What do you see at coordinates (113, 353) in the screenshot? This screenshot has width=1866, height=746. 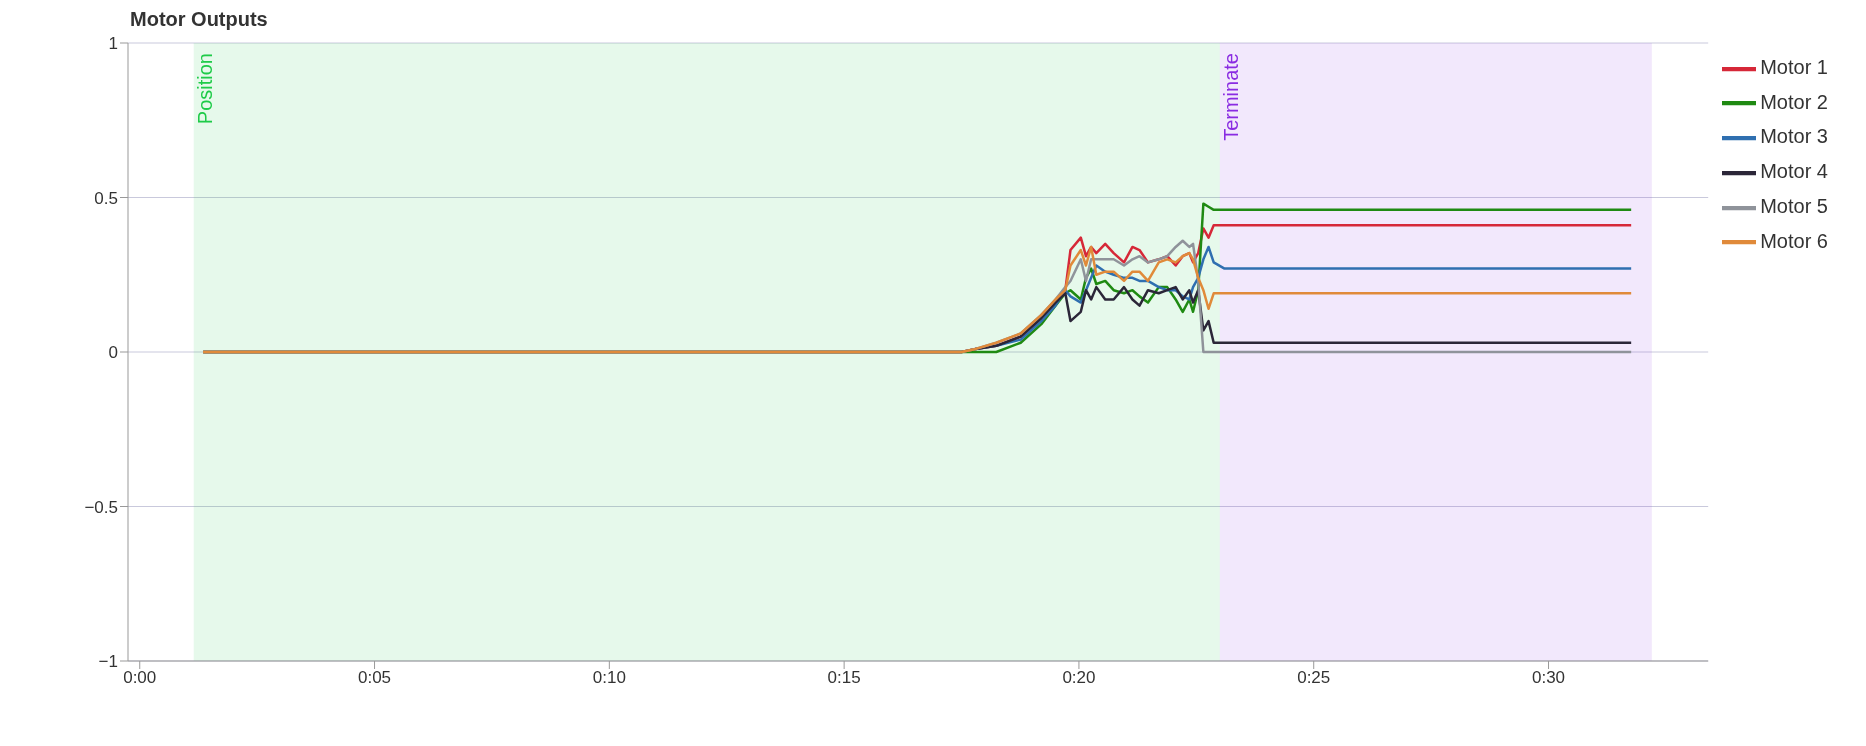 I see `y-tick-label: 0` at bounding box center [113, 353].